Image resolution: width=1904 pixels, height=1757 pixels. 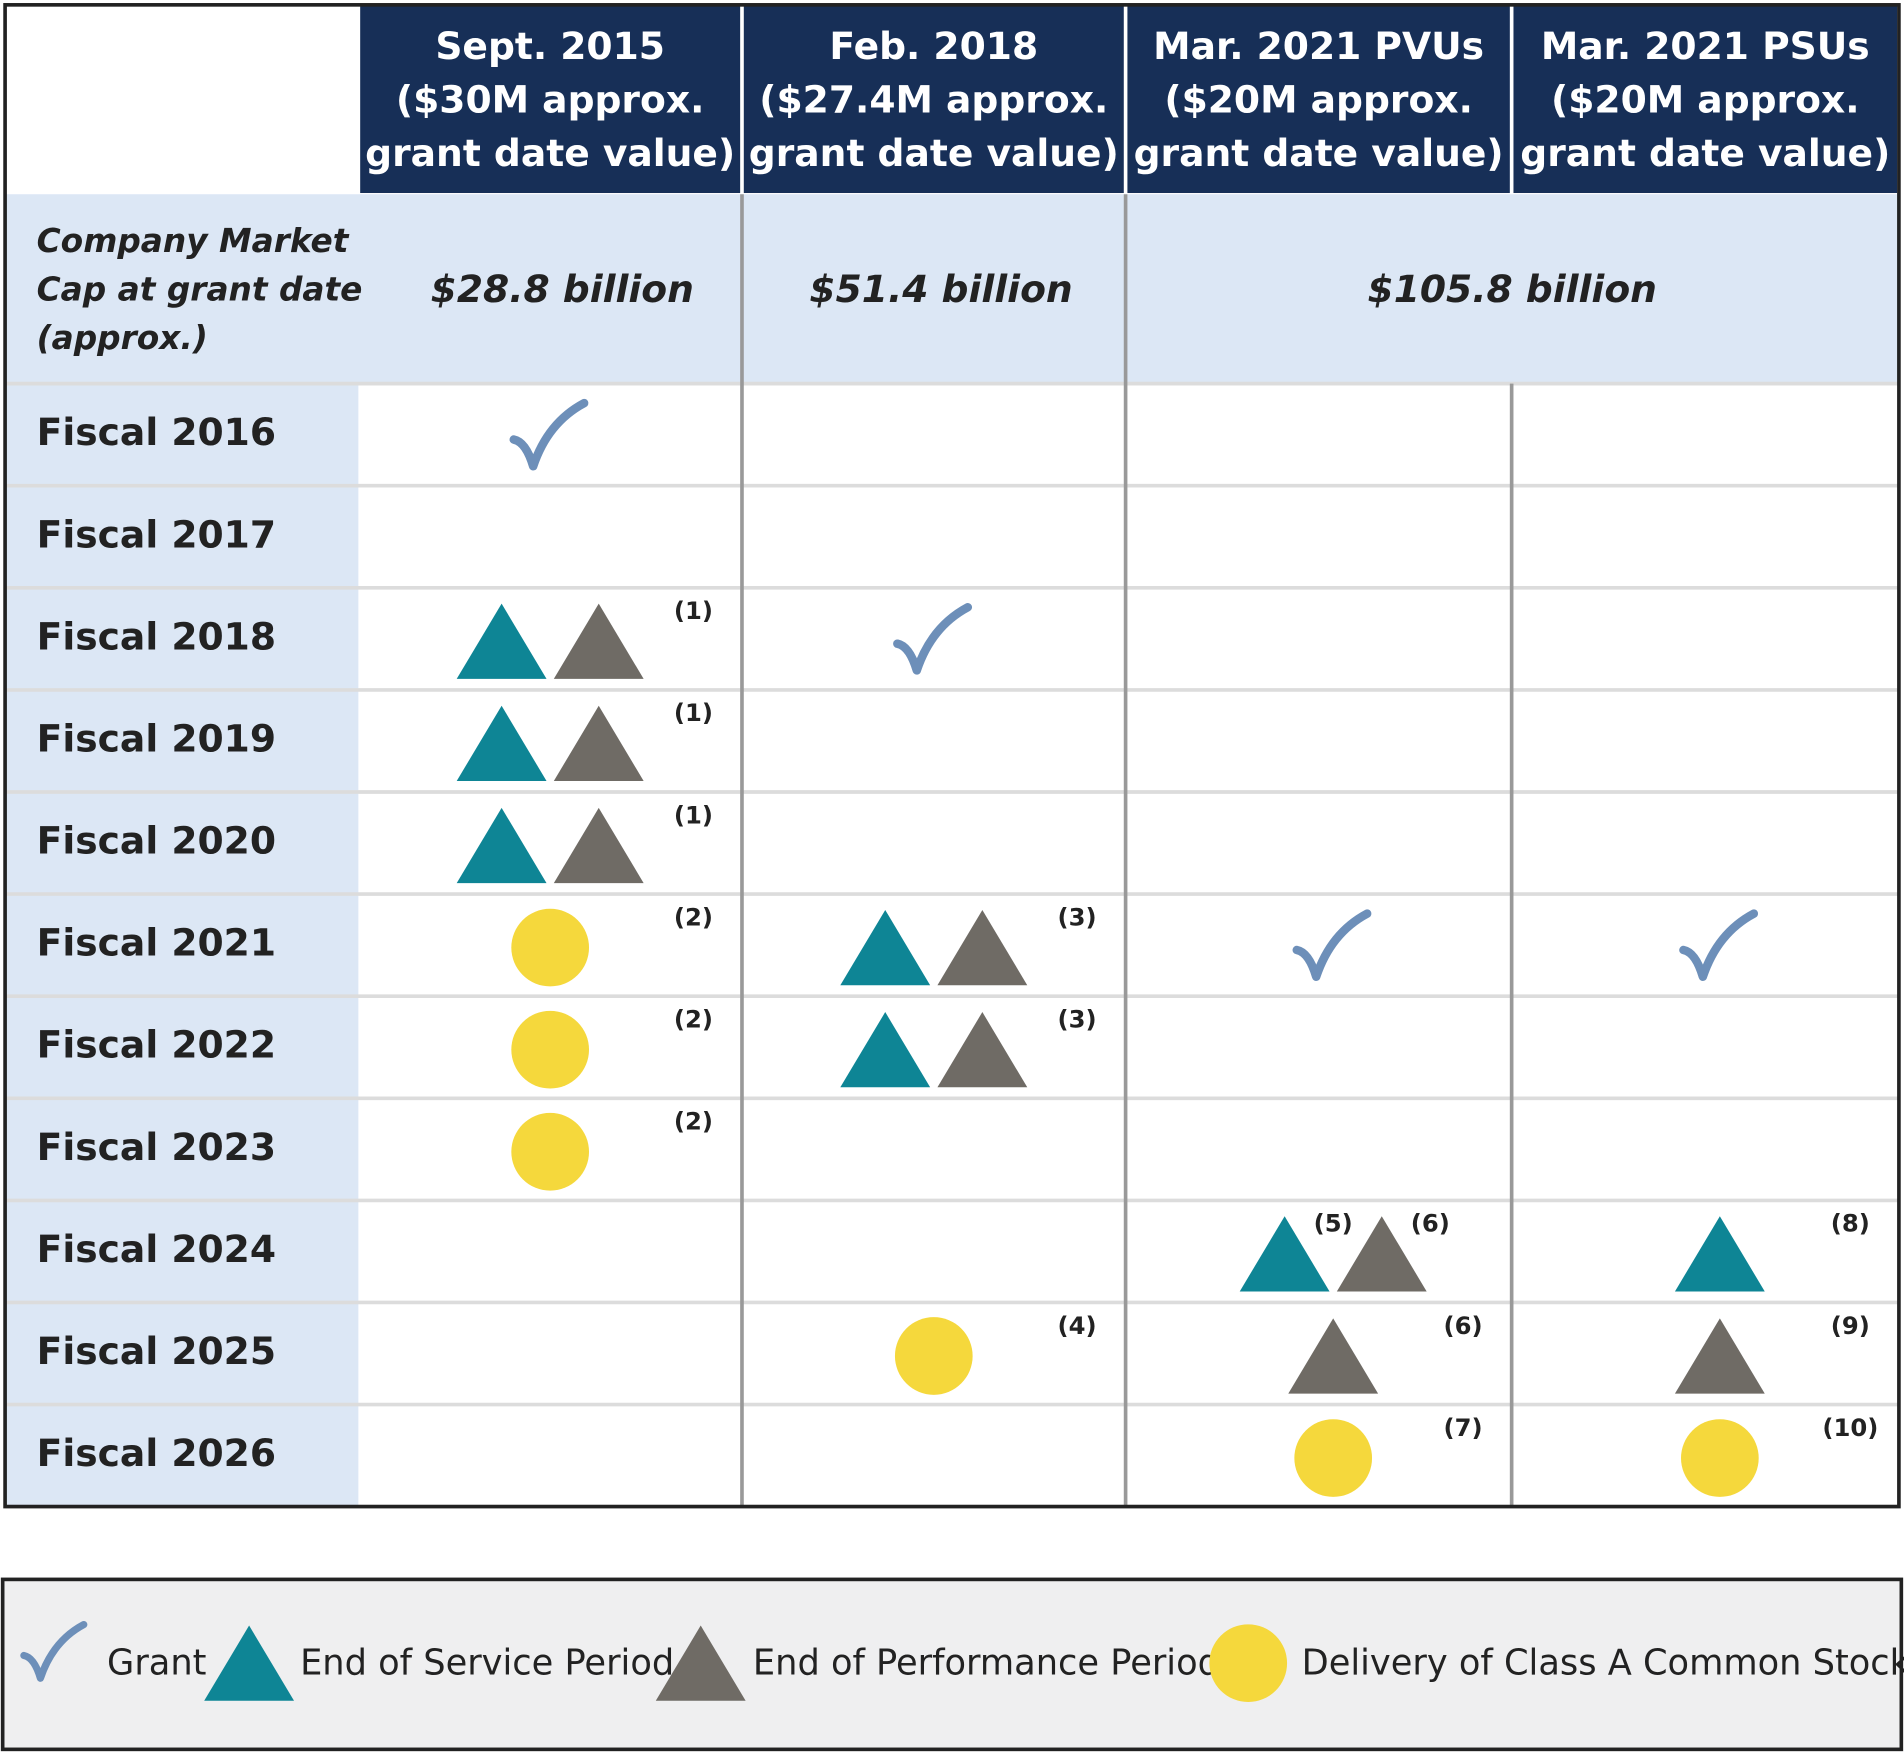 What do you see at coordinates (156, 1453) in the screenshot?
I see `row-label: Fiscal 2026` at bounding box center [156, 1453].